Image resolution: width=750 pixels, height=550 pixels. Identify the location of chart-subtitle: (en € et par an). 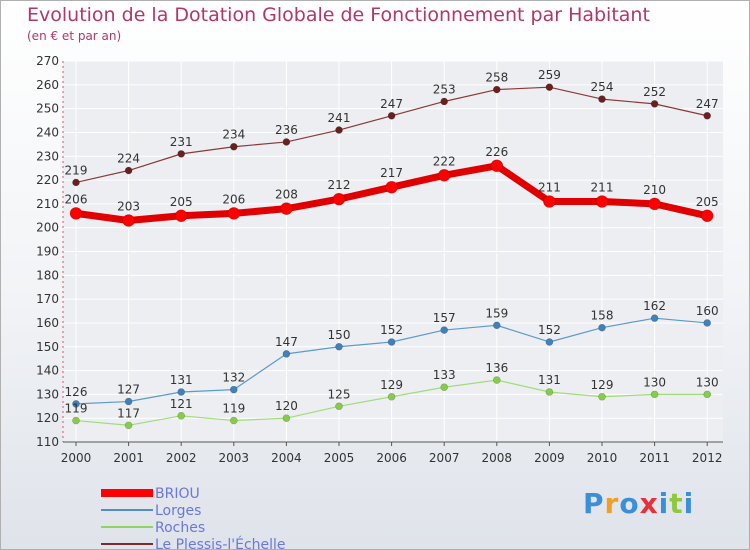
(74, 36).